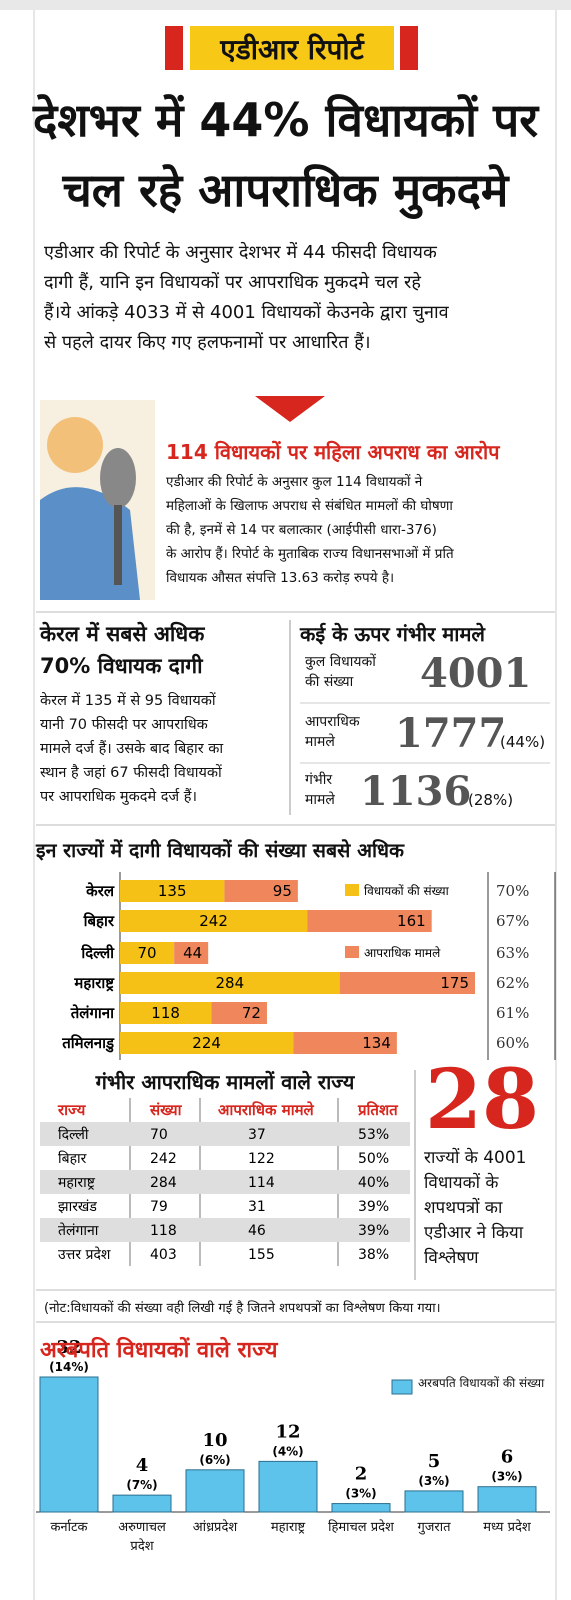  What do you see at coordinates (329, 682) in the screenshot?
I see `serious-label: की संख्या` at bounding box center [329, 682].